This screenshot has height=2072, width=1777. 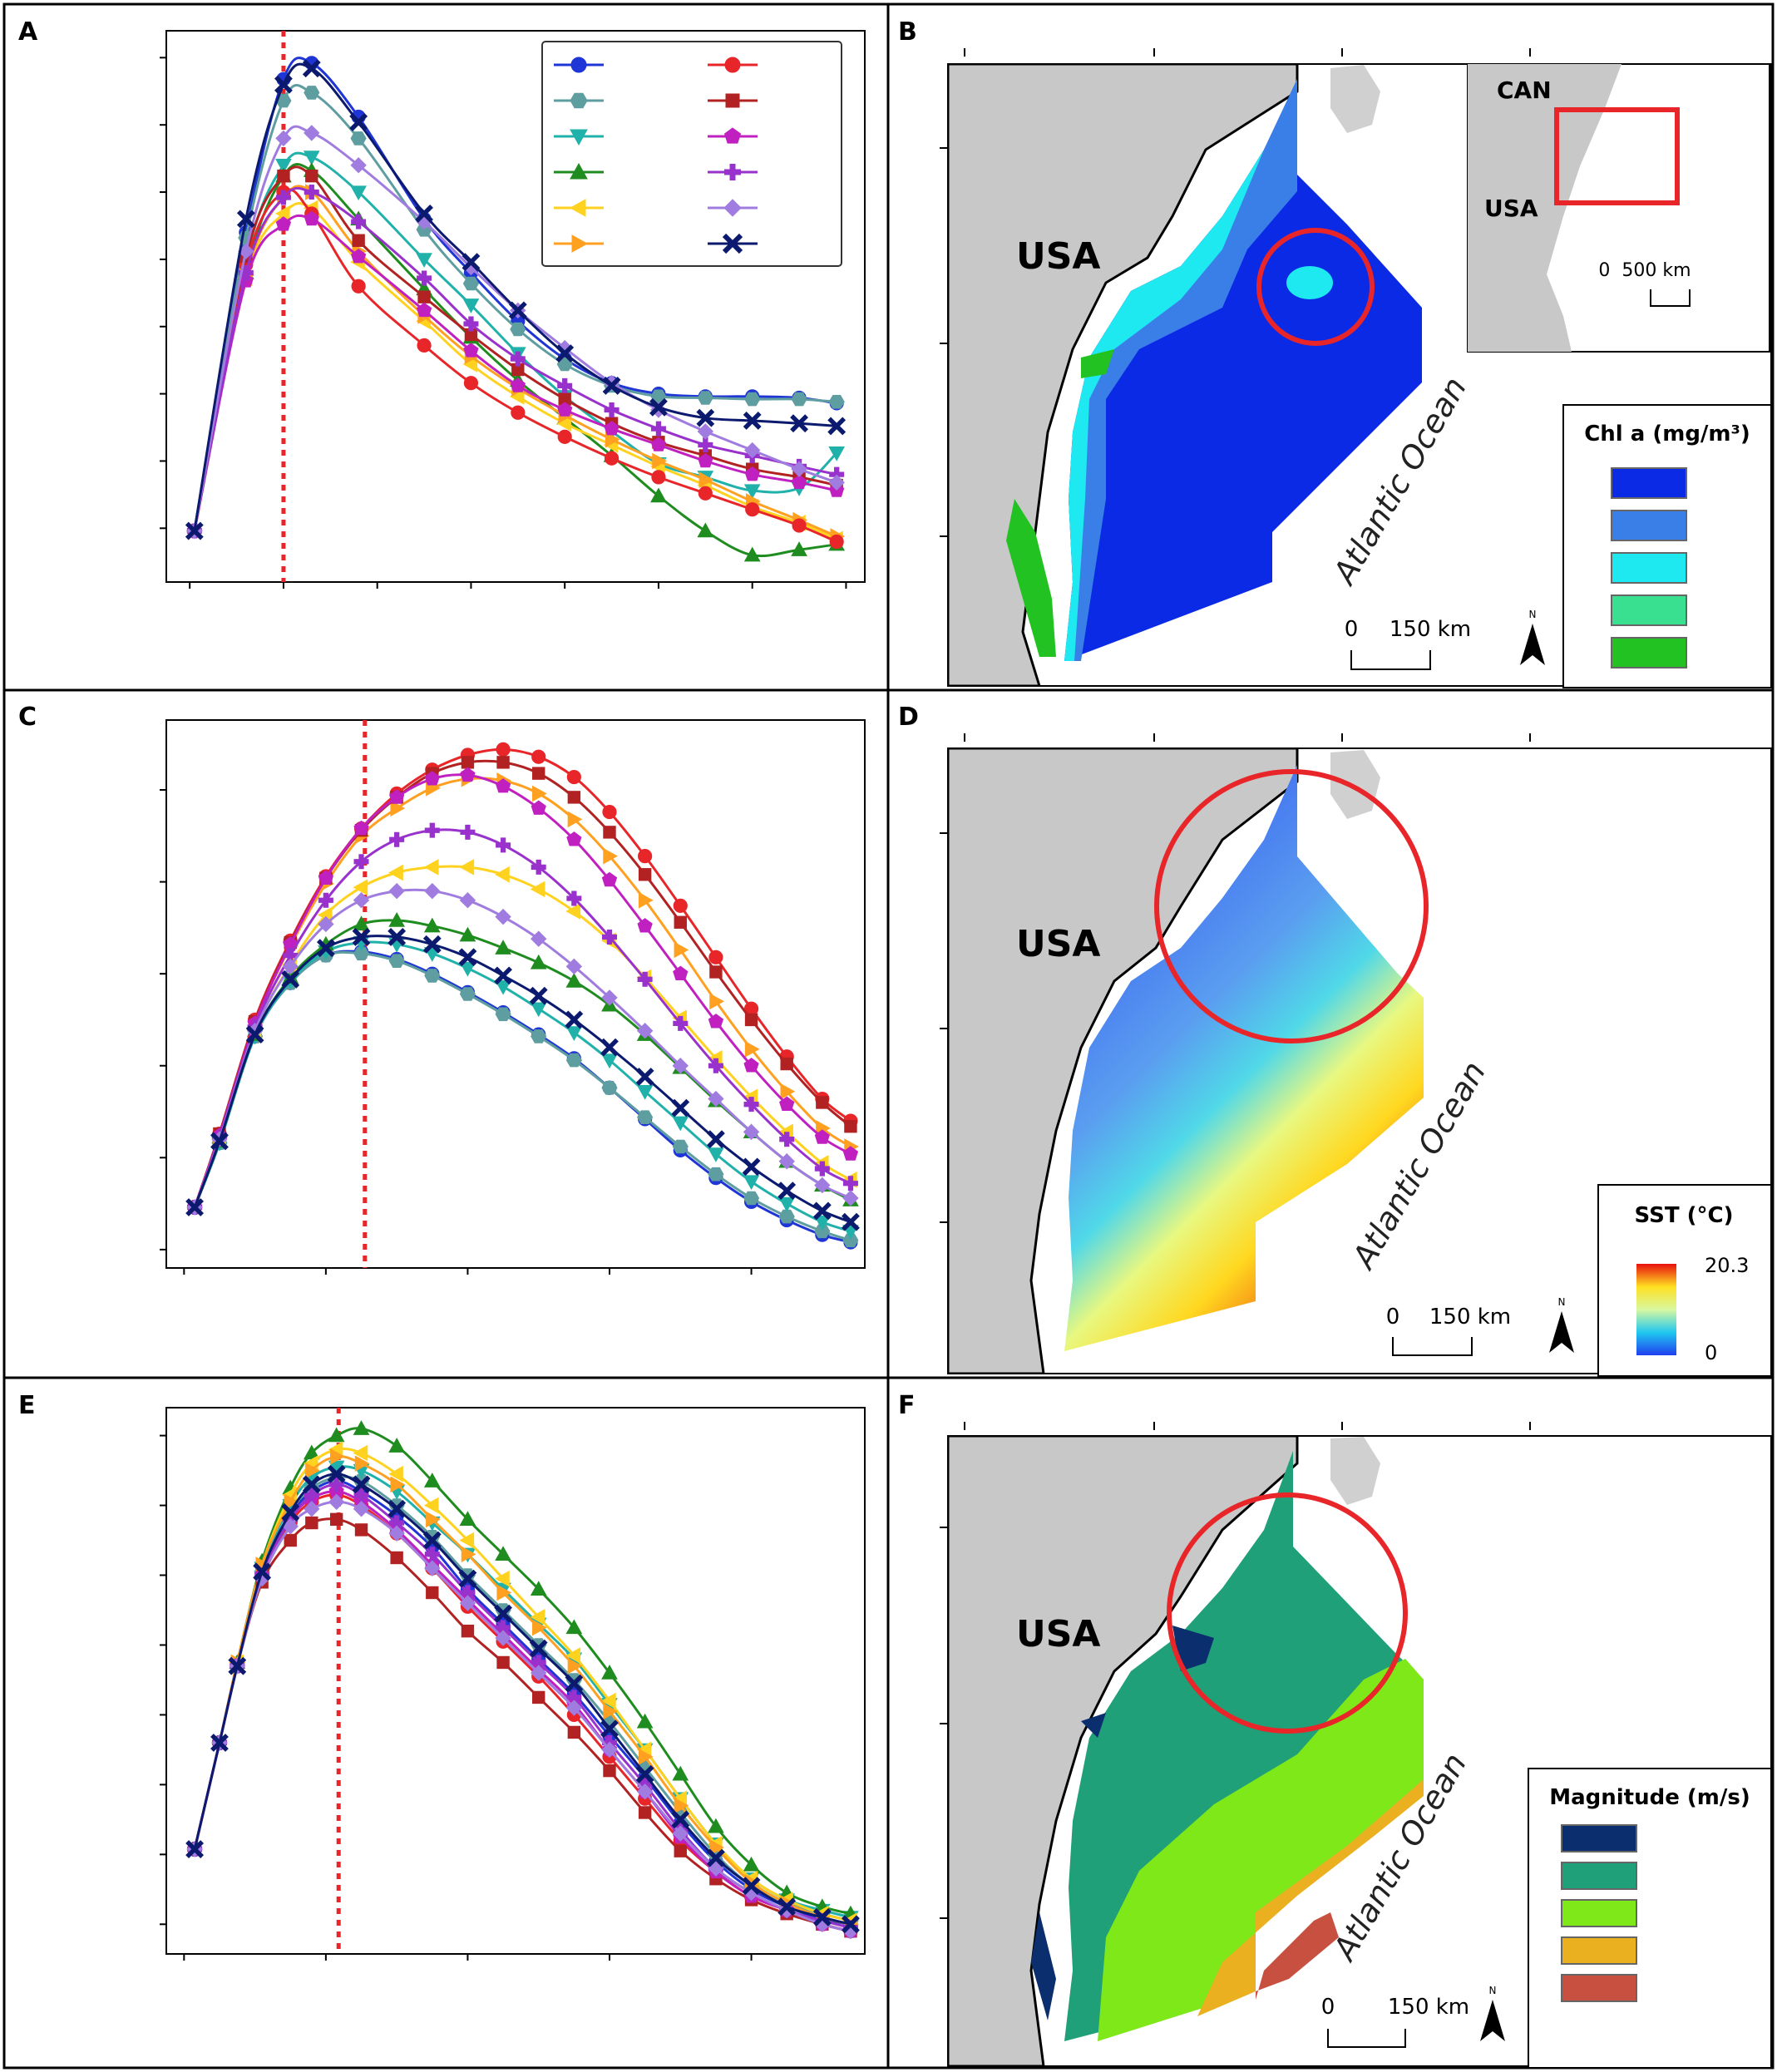 I want to click on scalebar-length: 150 km, so click(x=1470, y=1317).